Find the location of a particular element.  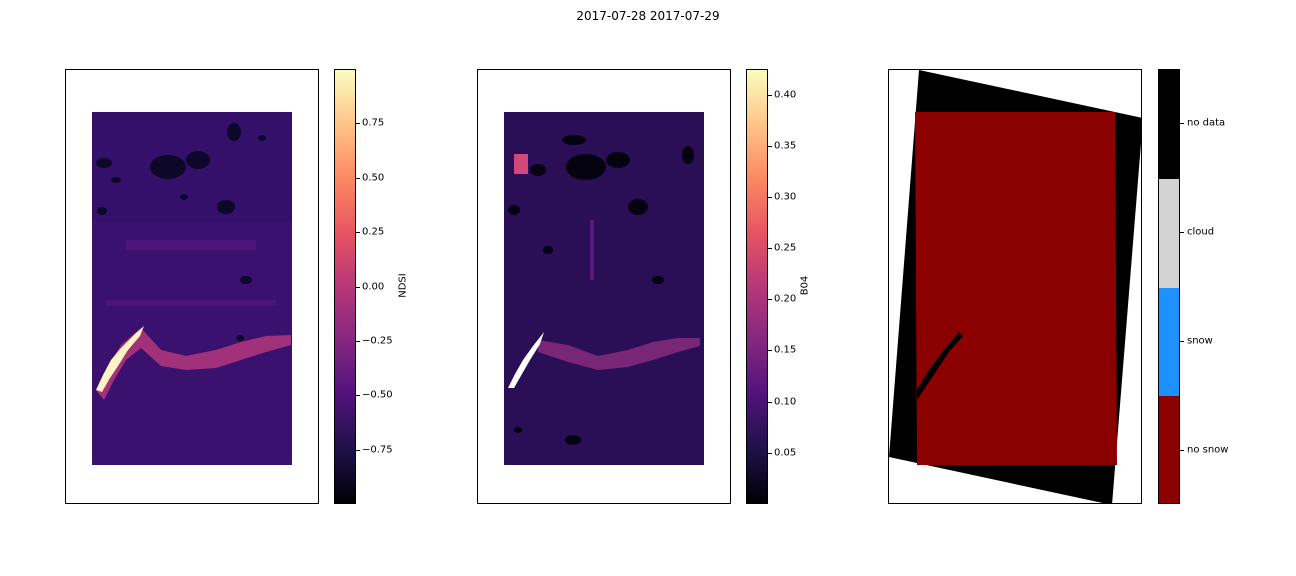

ndsi-map is located at coordinates (192, 286).